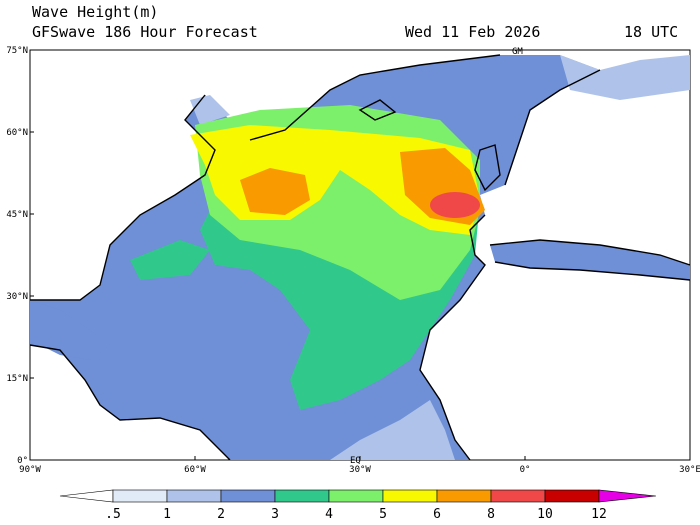 This screenshot has height=525, width=700. What do you see at coordinates (525, 470) in the screenshot?
I see `lon-label: 0°` at bounding box center [525, 470].